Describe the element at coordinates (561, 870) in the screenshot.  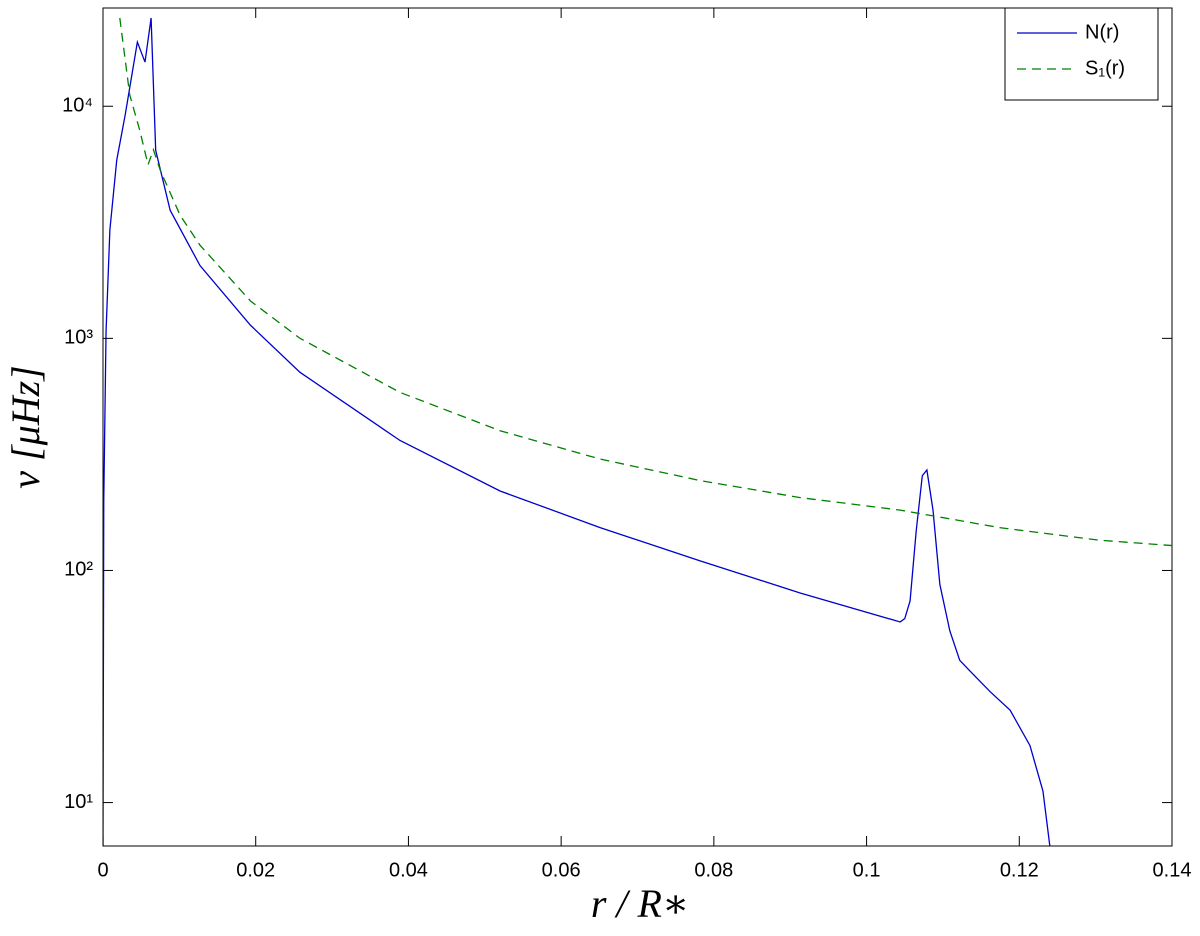
I see `x-tick-label: 0.06` at that location.